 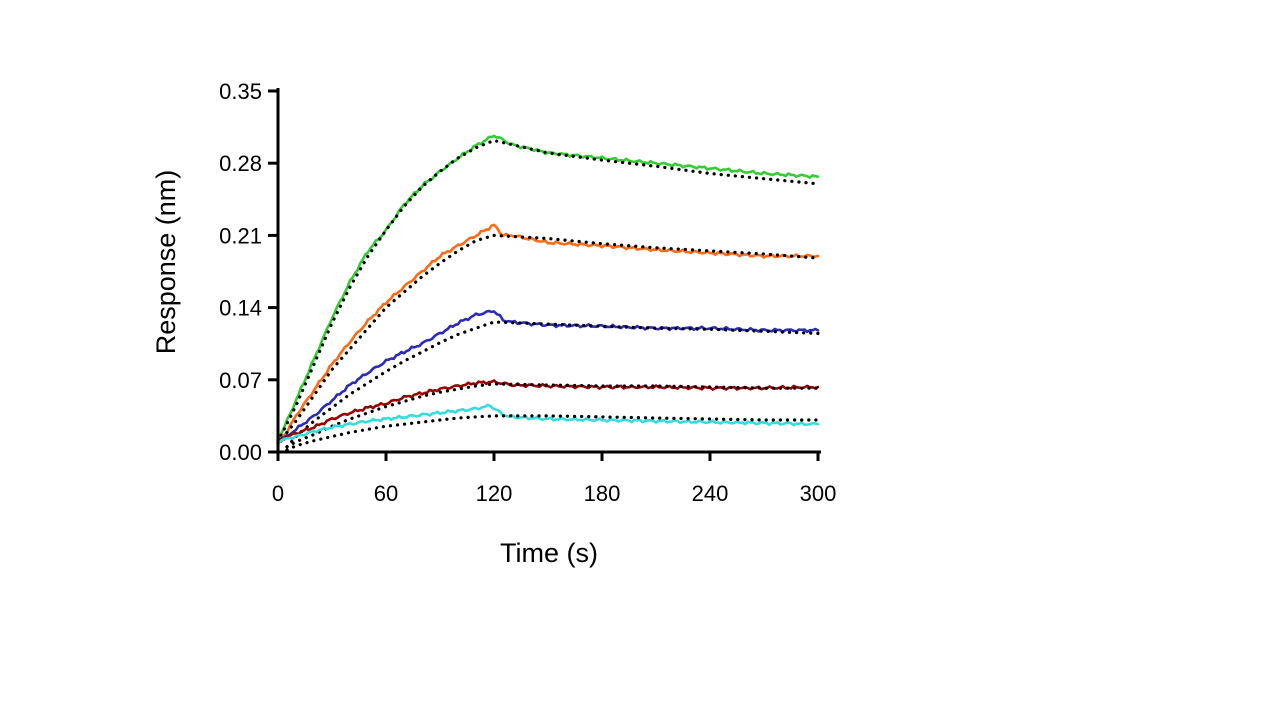 I want to click on x-tick-label: 120, so click(x=494, y=493).